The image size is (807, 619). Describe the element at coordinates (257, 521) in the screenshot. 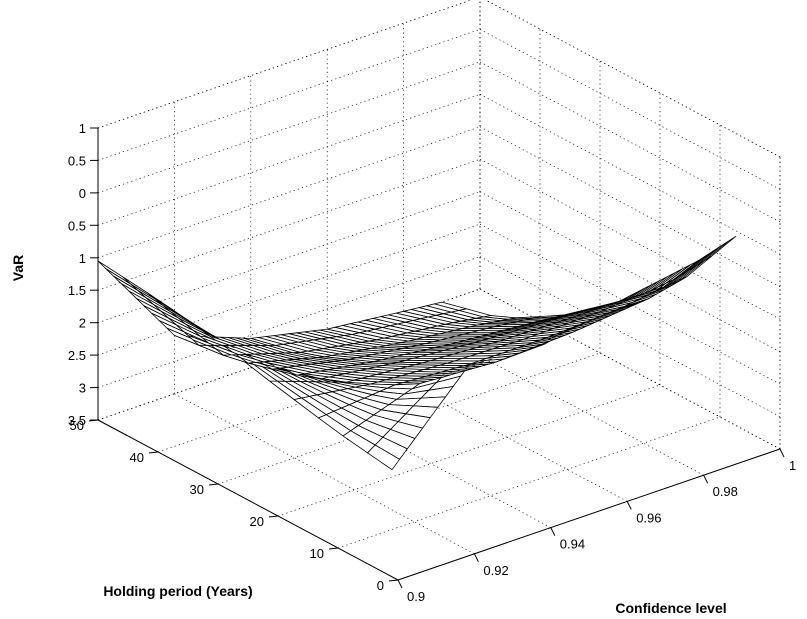

I see `y-tick-label: 20` at that location.